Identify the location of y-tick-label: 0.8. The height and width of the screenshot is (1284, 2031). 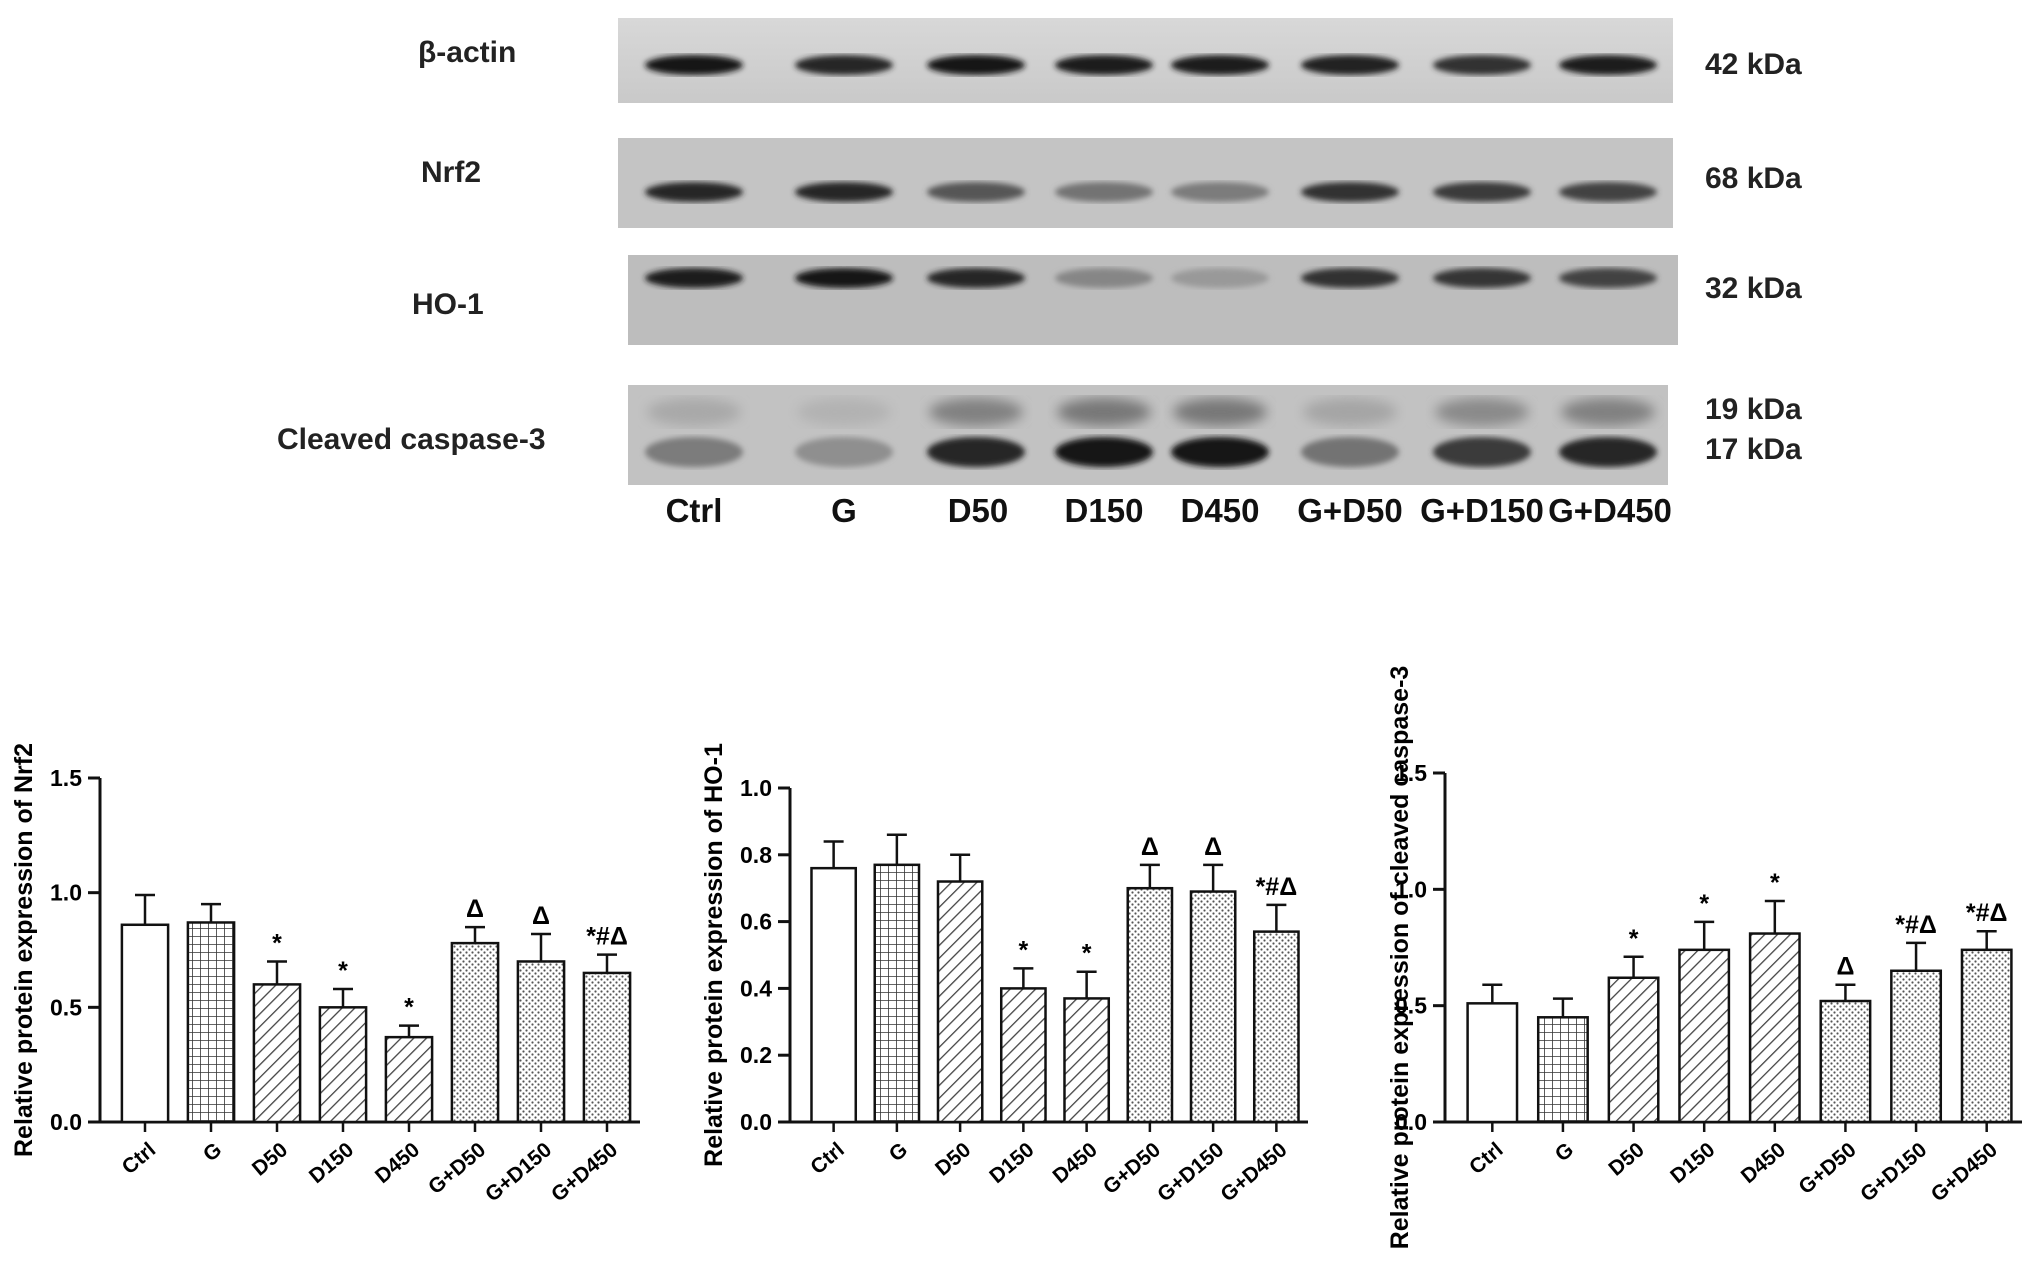
(756, 855).